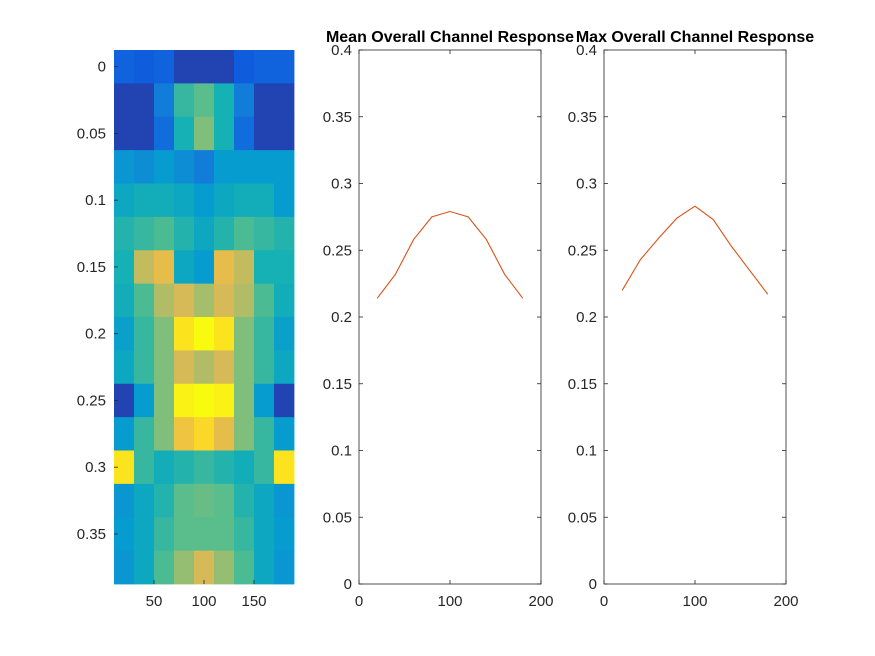 This screenshot has height=656, width=875. I want to click on chart-title: Mean Overall Channel Response, so click(450, 37).